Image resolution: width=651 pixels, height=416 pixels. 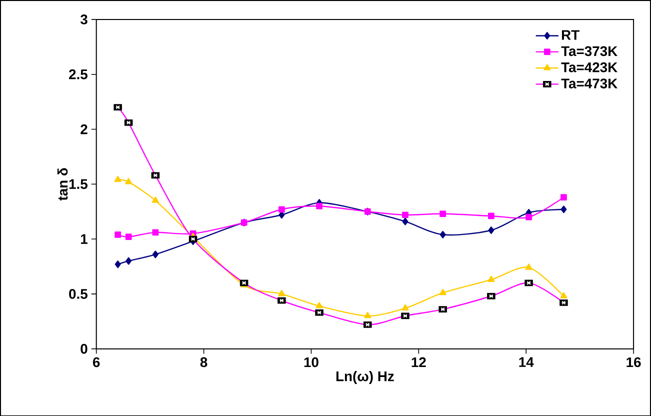 What do you see at coordinates (84, 129) in the screenshot?
I see `y-tick-label: 2` at bounding box center [84, 129].